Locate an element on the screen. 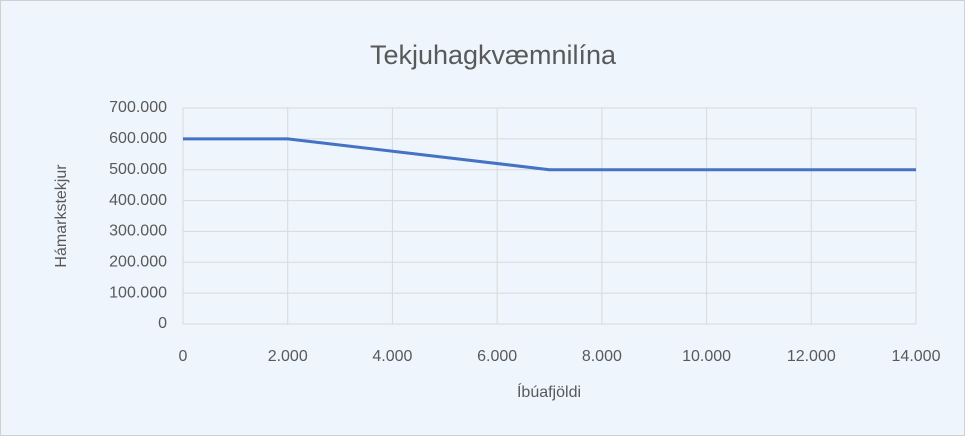  y-tick-label: 600.000 is located at coordinates (138, 138).